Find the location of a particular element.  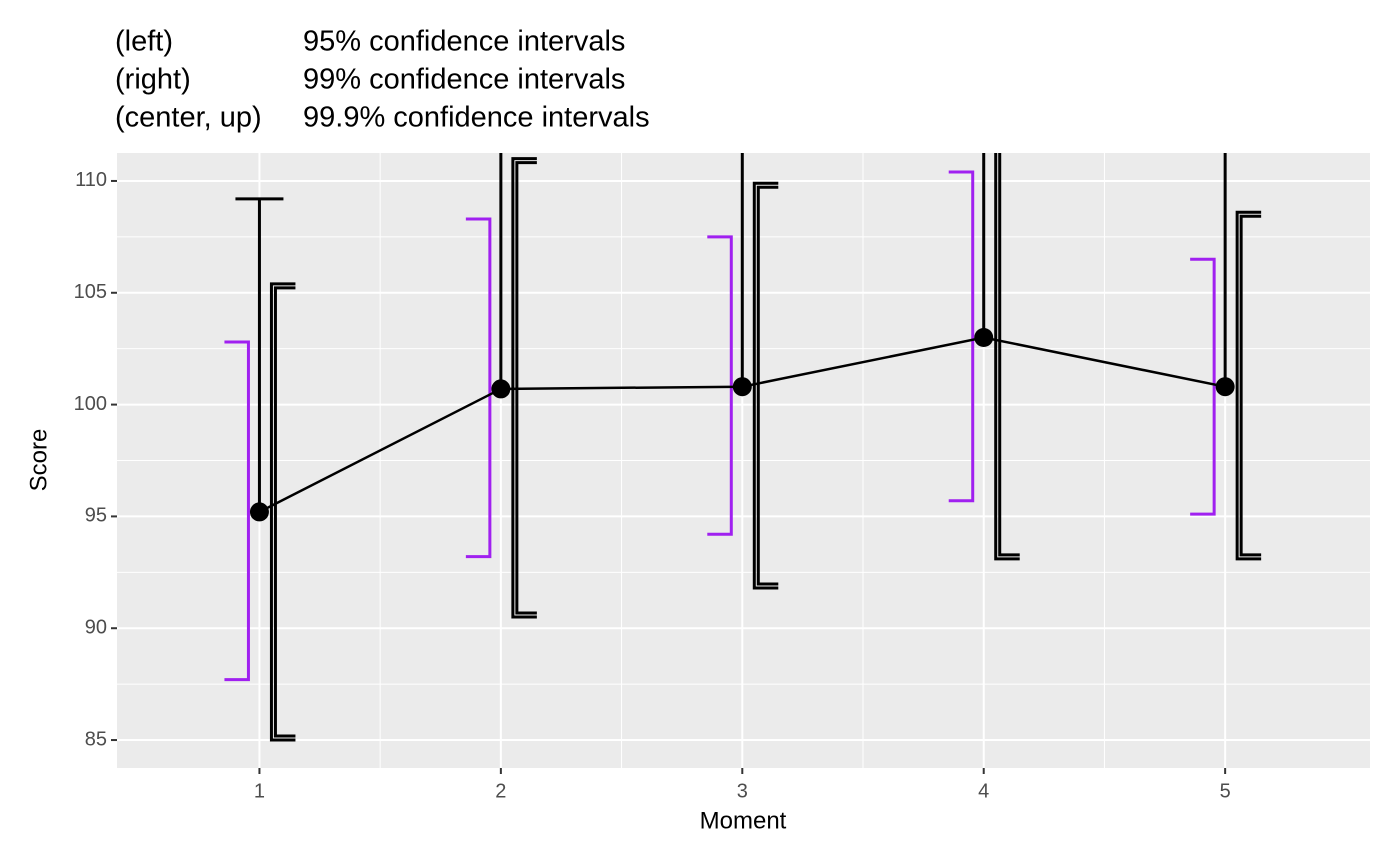

title-text: 99% confidence intervals is located at coordinates (464, 80).